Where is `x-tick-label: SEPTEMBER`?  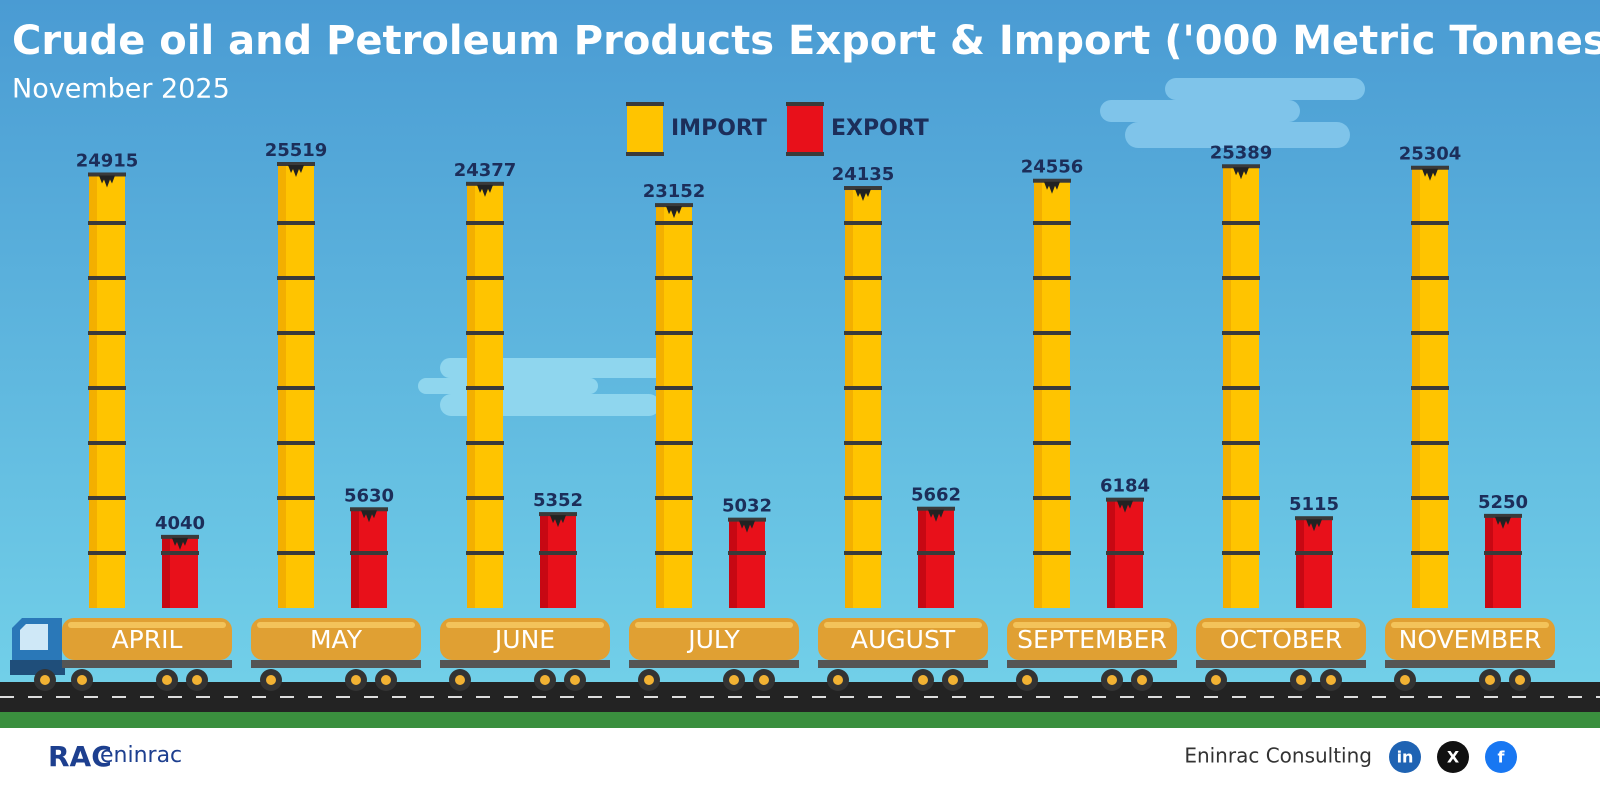 x-tick-label: SEPTEMBER is located at coordinates (1092, 639).